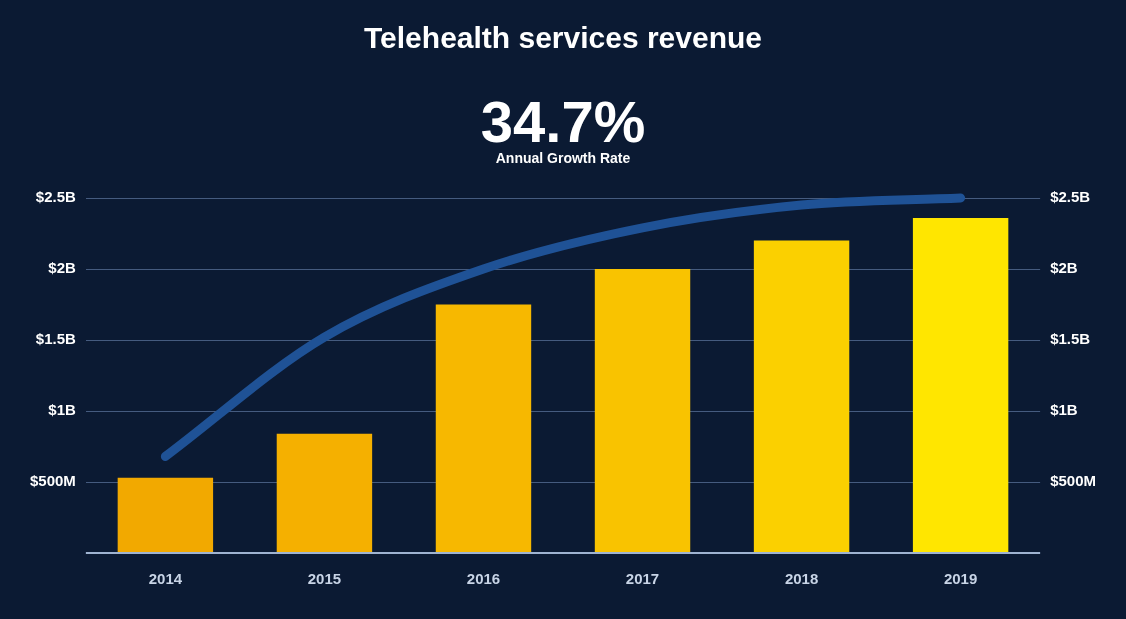 The width and height of the screenshot is (1126, 619). Describe the element at coordinates (165, 579) in the screenshot. I see `x-tick-label: 2014` at that location.